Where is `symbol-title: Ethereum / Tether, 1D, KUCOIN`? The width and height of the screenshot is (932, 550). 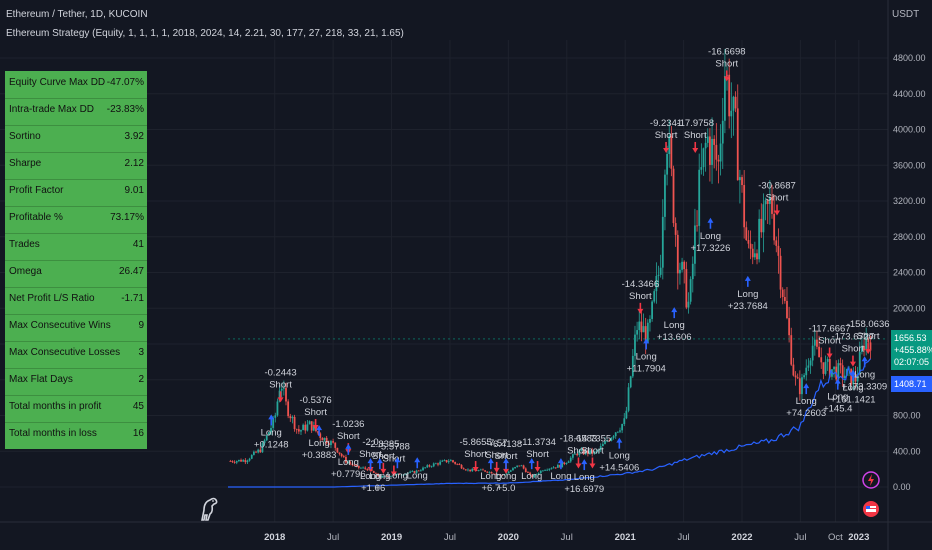
symbol-title: Ethereum / Tether, 1D, KUCOIN is located at coordinates (77, 14).